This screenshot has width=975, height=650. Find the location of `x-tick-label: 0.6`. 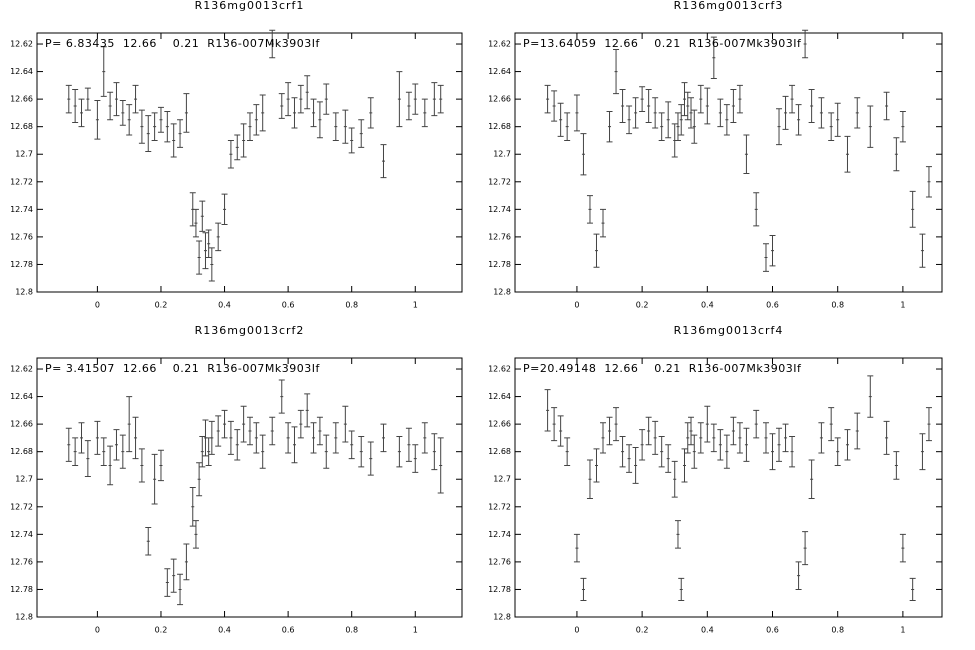

x-tick-label: 0.6 is located at coordinates (772, 305).